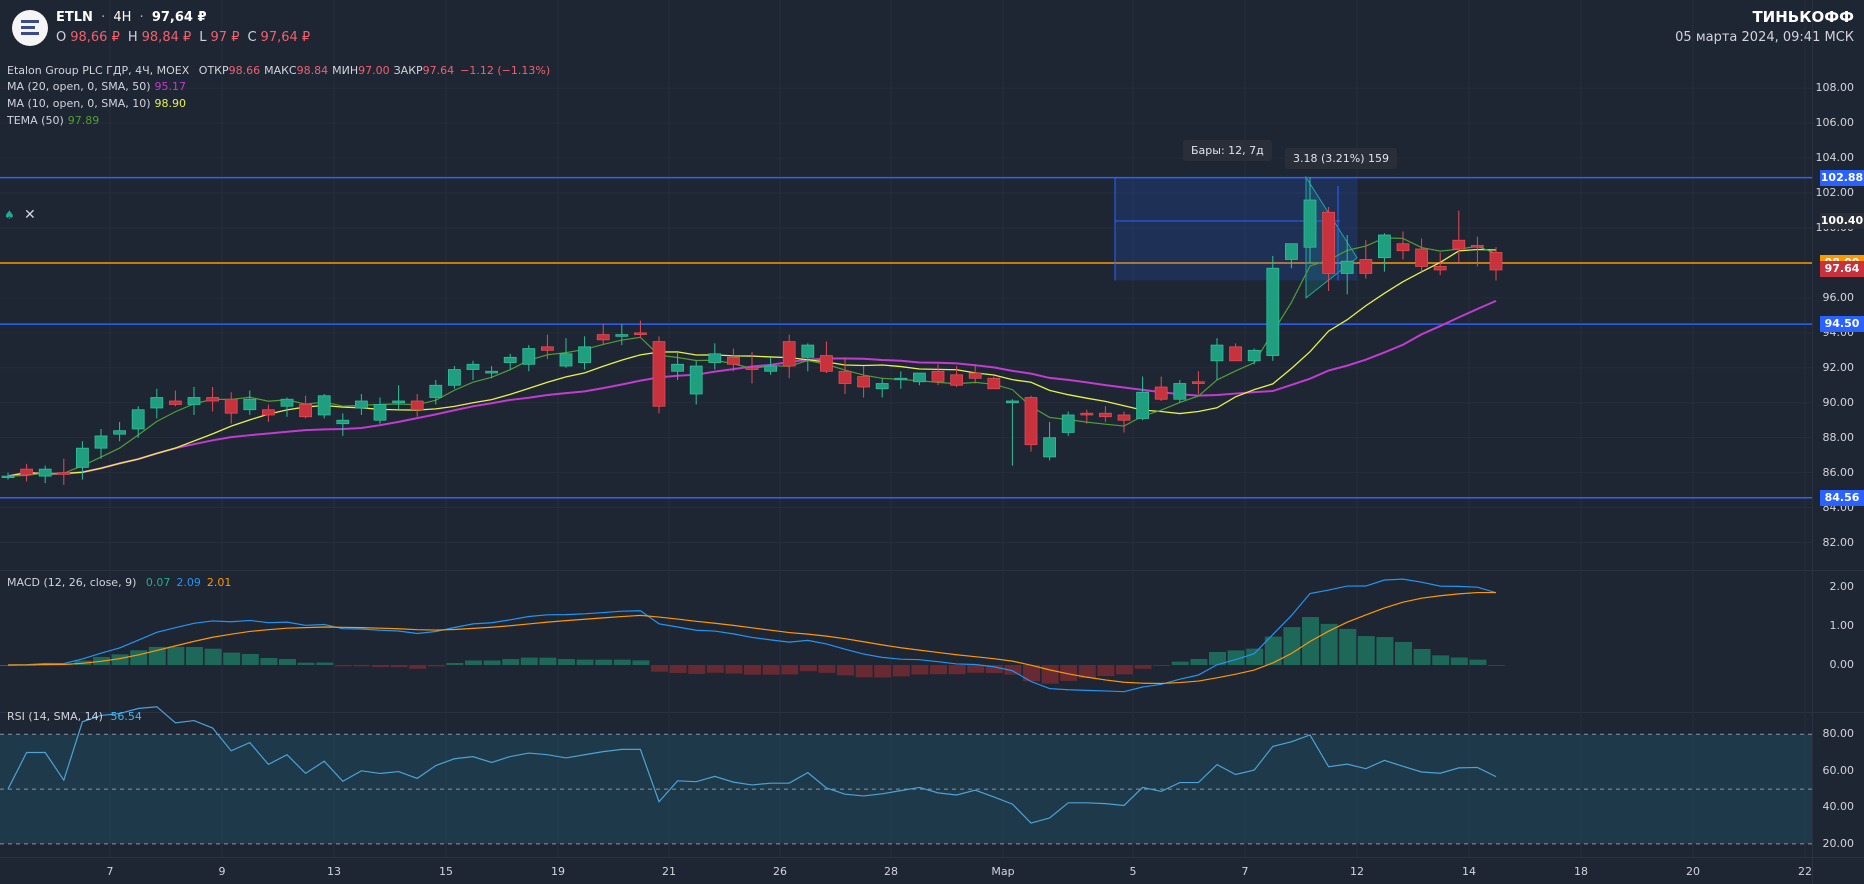 The width and height of the screenshot is (1864, 884). Describe the element at coordinates (1133, 871) in the screenshot. I see `time-axis-label: 5` at that location.